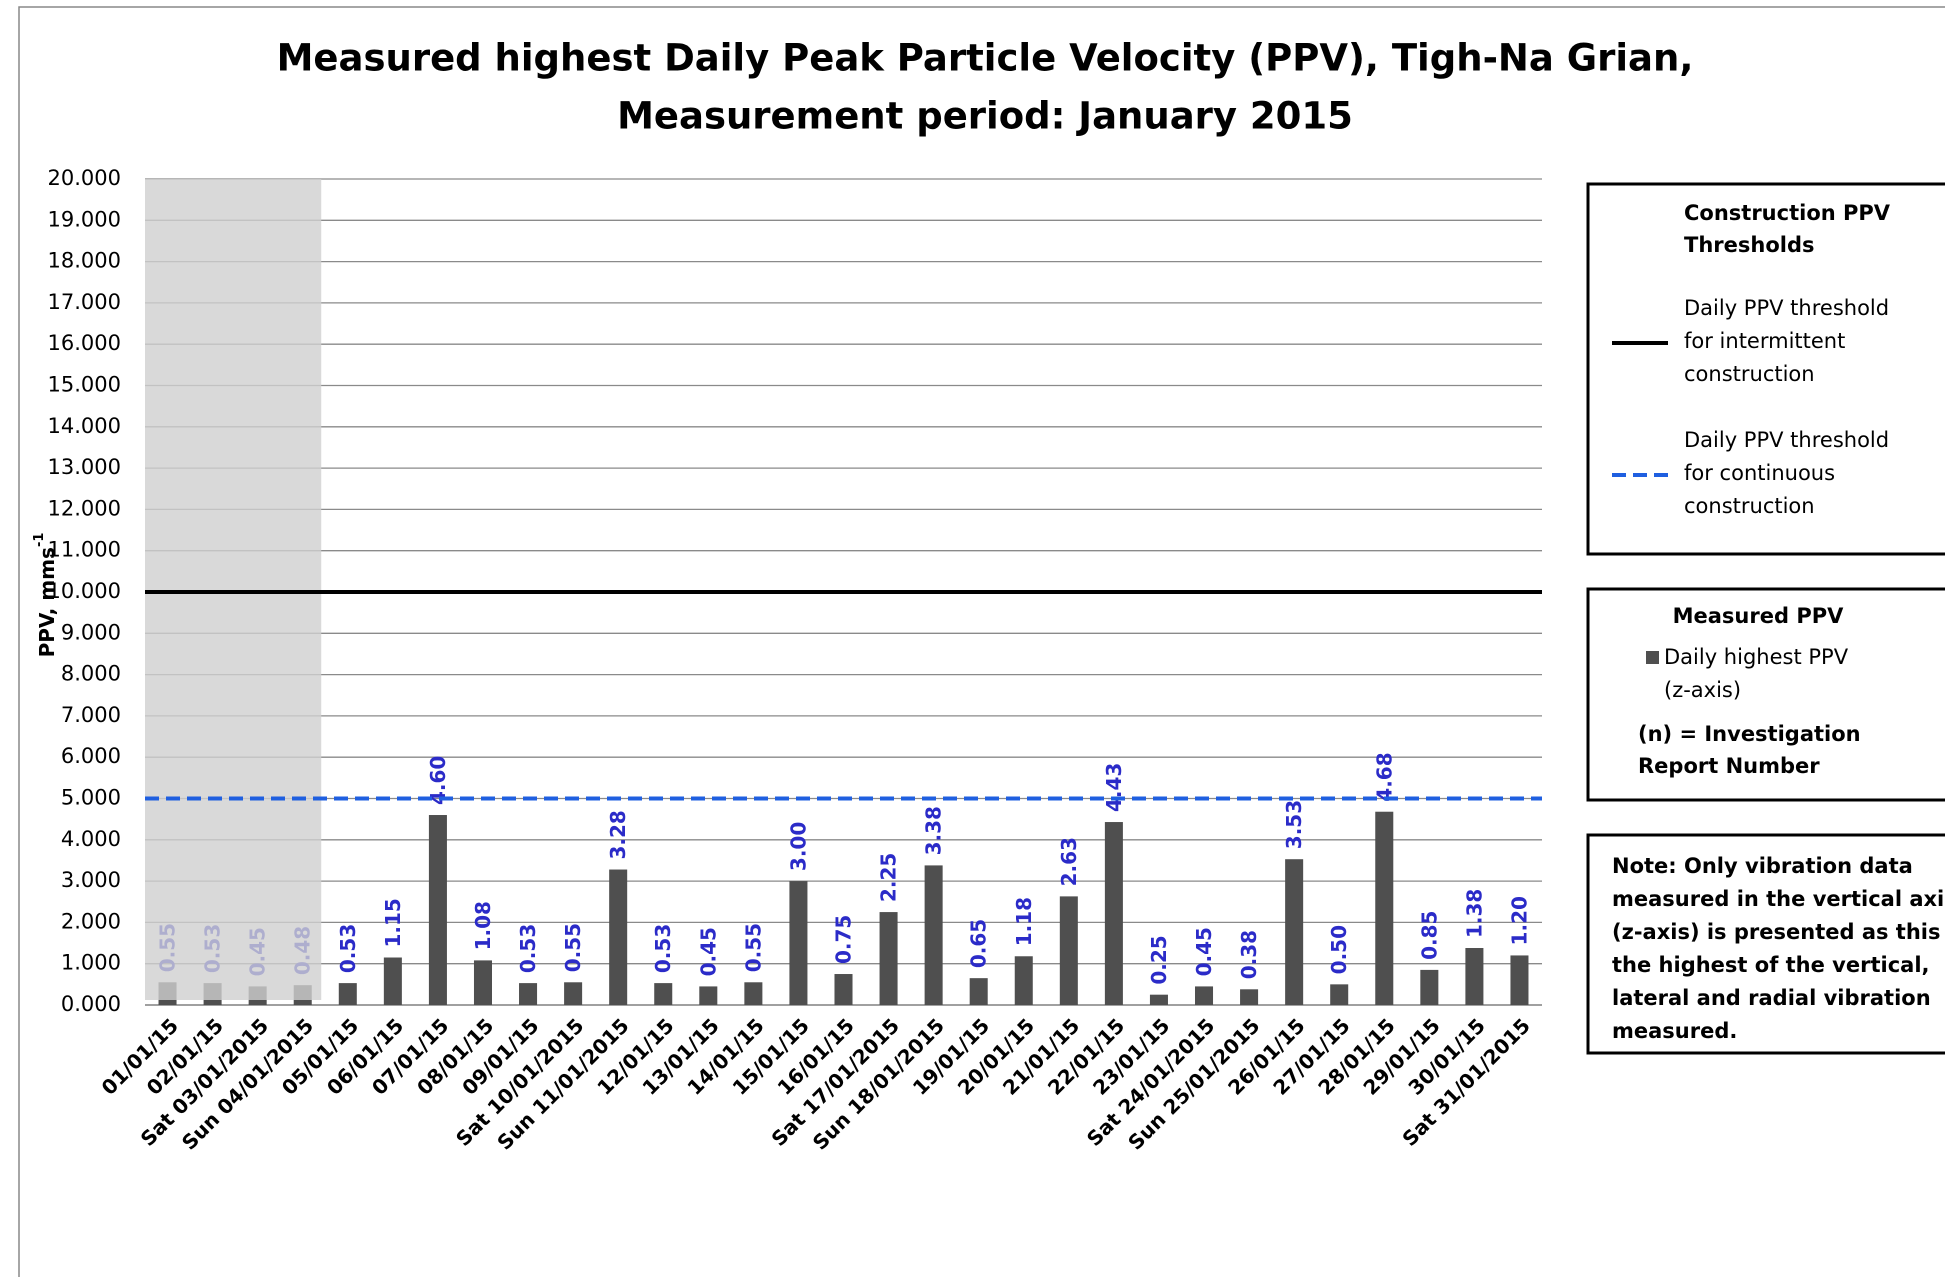 This screenshot has width=1945, height=1277. What do you see at coordinates (91, 756) in the screenshot?
I see `y-tick-label: 6.000` at bounding box center [91, 756].